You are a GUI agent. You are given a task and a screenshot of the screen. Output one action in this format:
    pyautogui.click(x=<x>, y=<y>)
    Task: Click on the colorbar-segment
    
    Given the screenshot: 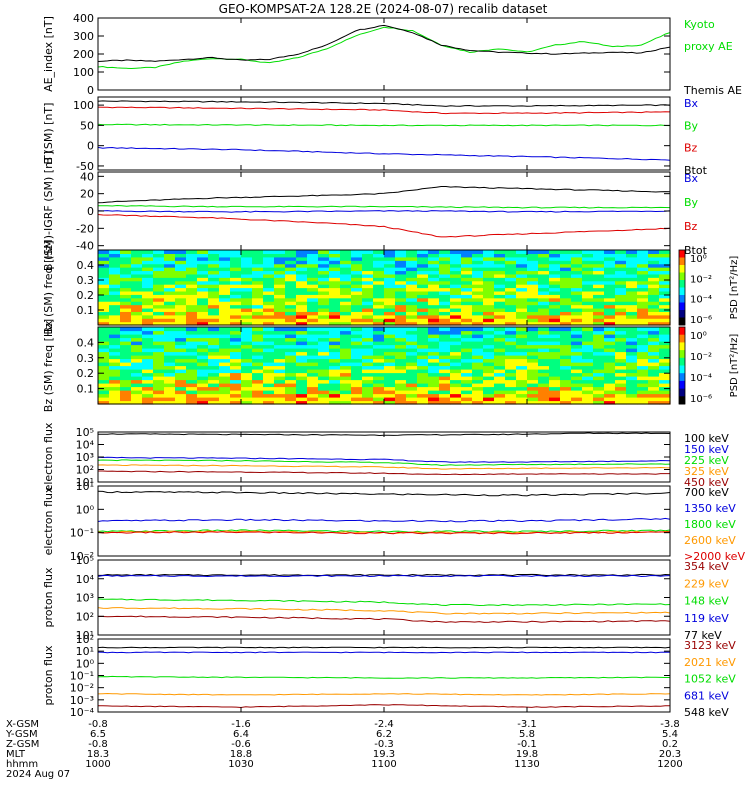 What is the action you would take?
    pyautogui.click(x=682, y=276)
    